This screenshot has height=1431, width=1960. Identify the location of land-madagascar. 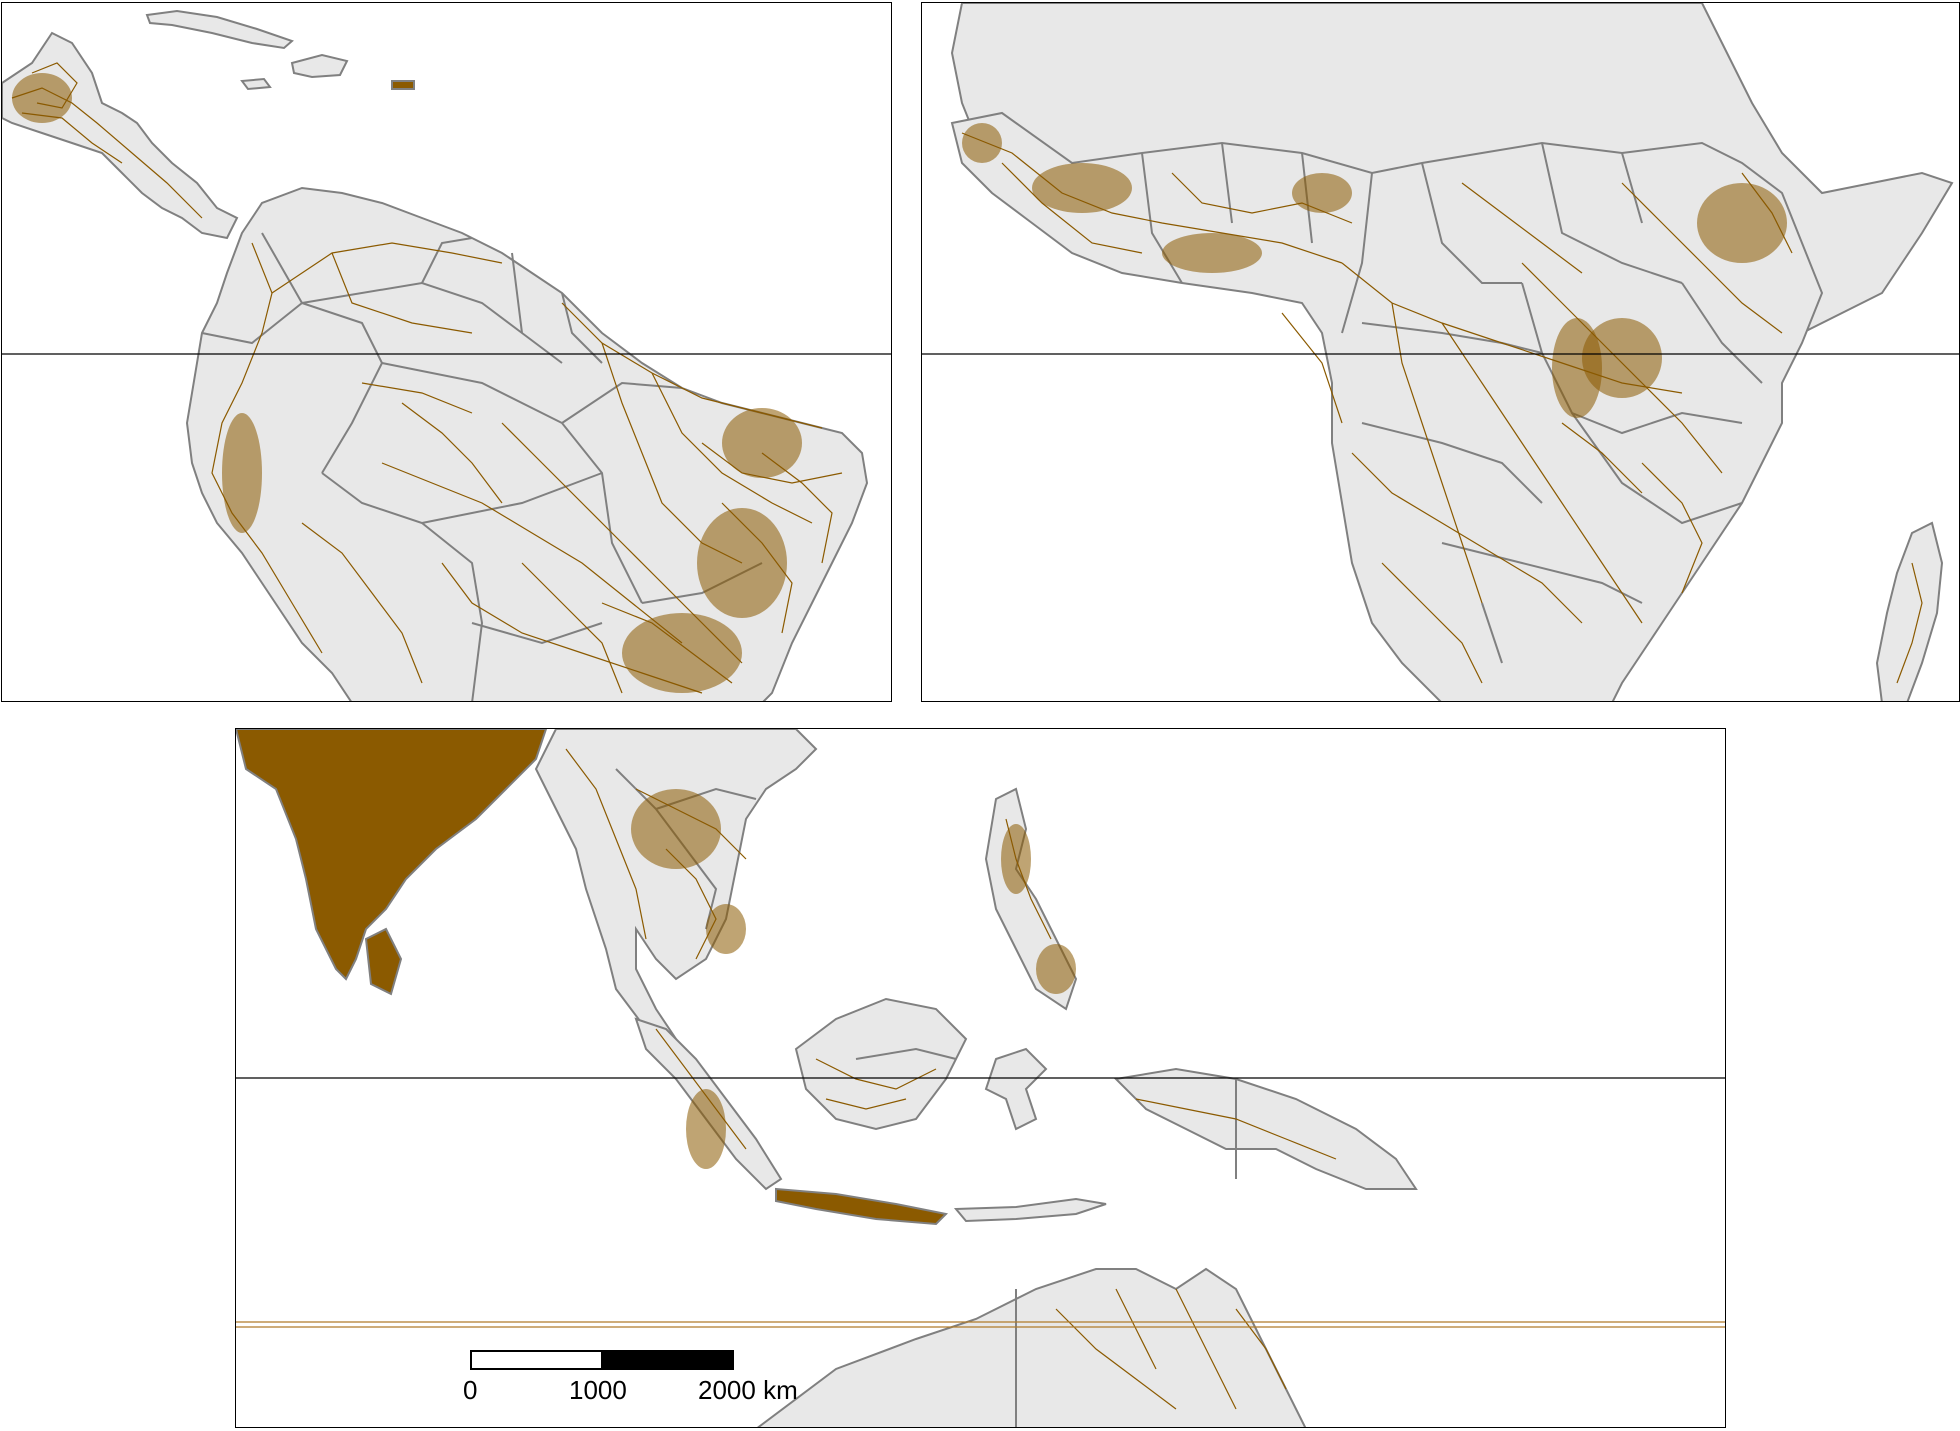
(1909, 611).